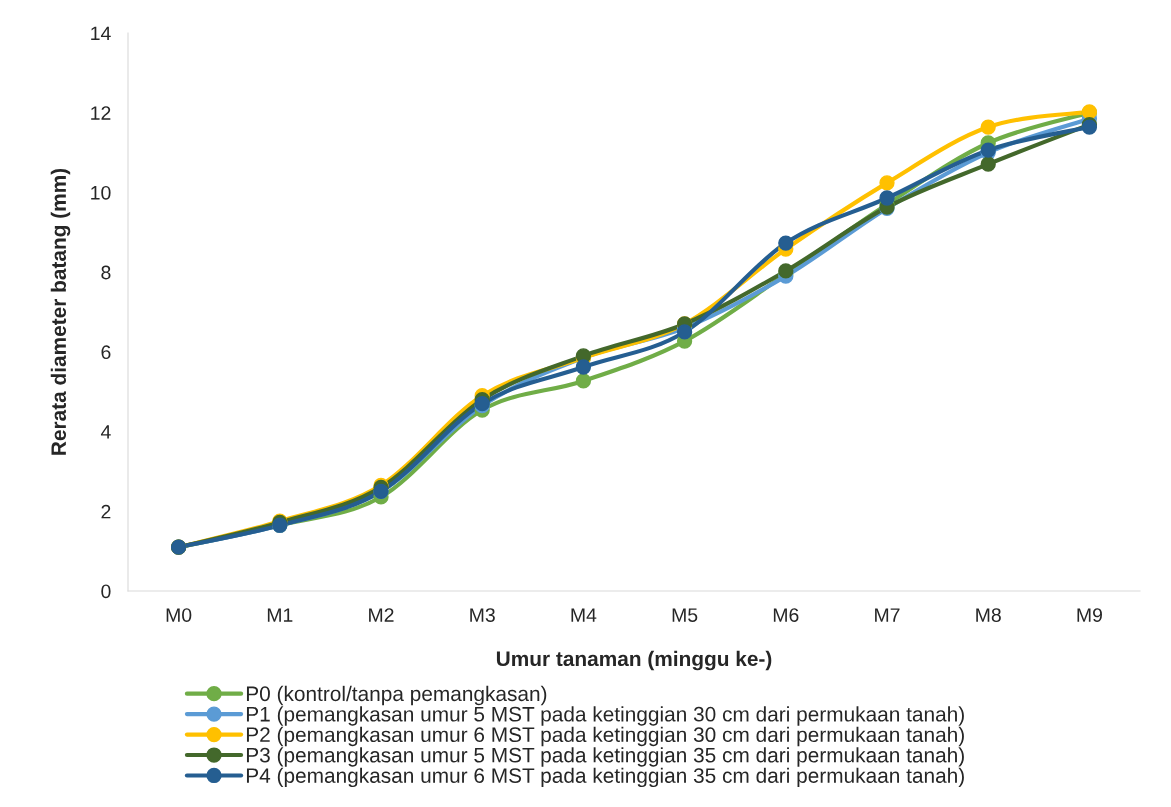  Describe the element at coordinates (106, 591) in the screenshot. I see `y-tick-label: 0` at that location.